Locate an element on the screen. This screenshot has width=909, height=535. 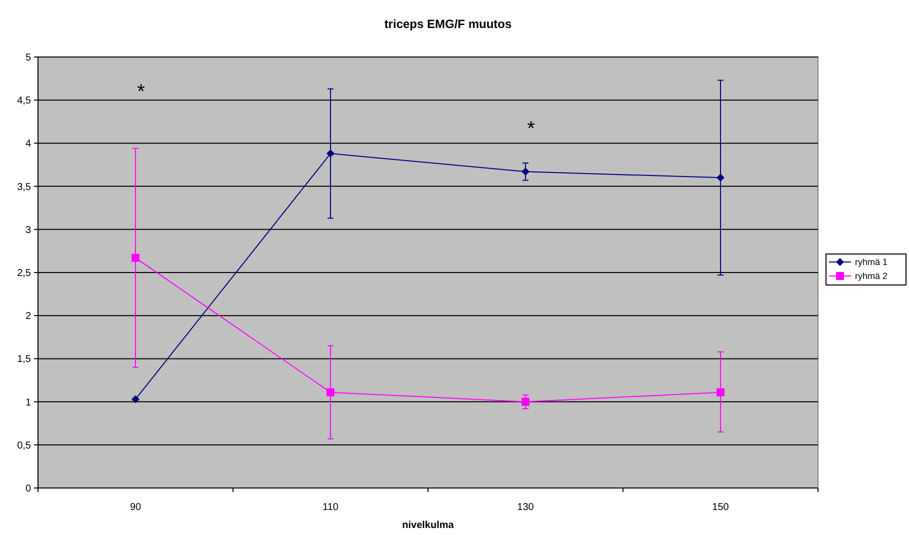
x-axis-title: nivelkulma is located at coordinates (428, 525).